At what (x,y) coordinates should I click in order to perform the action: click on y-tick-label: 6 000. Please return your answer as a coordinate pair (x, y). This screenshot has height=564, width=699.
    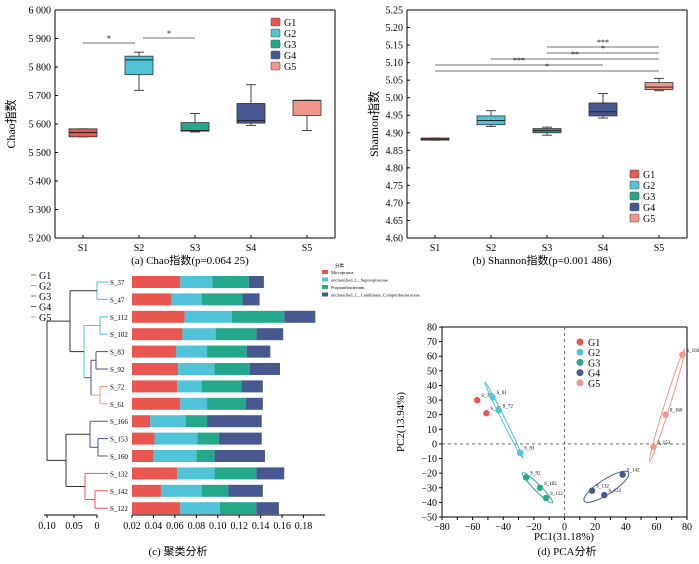
    Looking at the image, I should click on (40, 11).